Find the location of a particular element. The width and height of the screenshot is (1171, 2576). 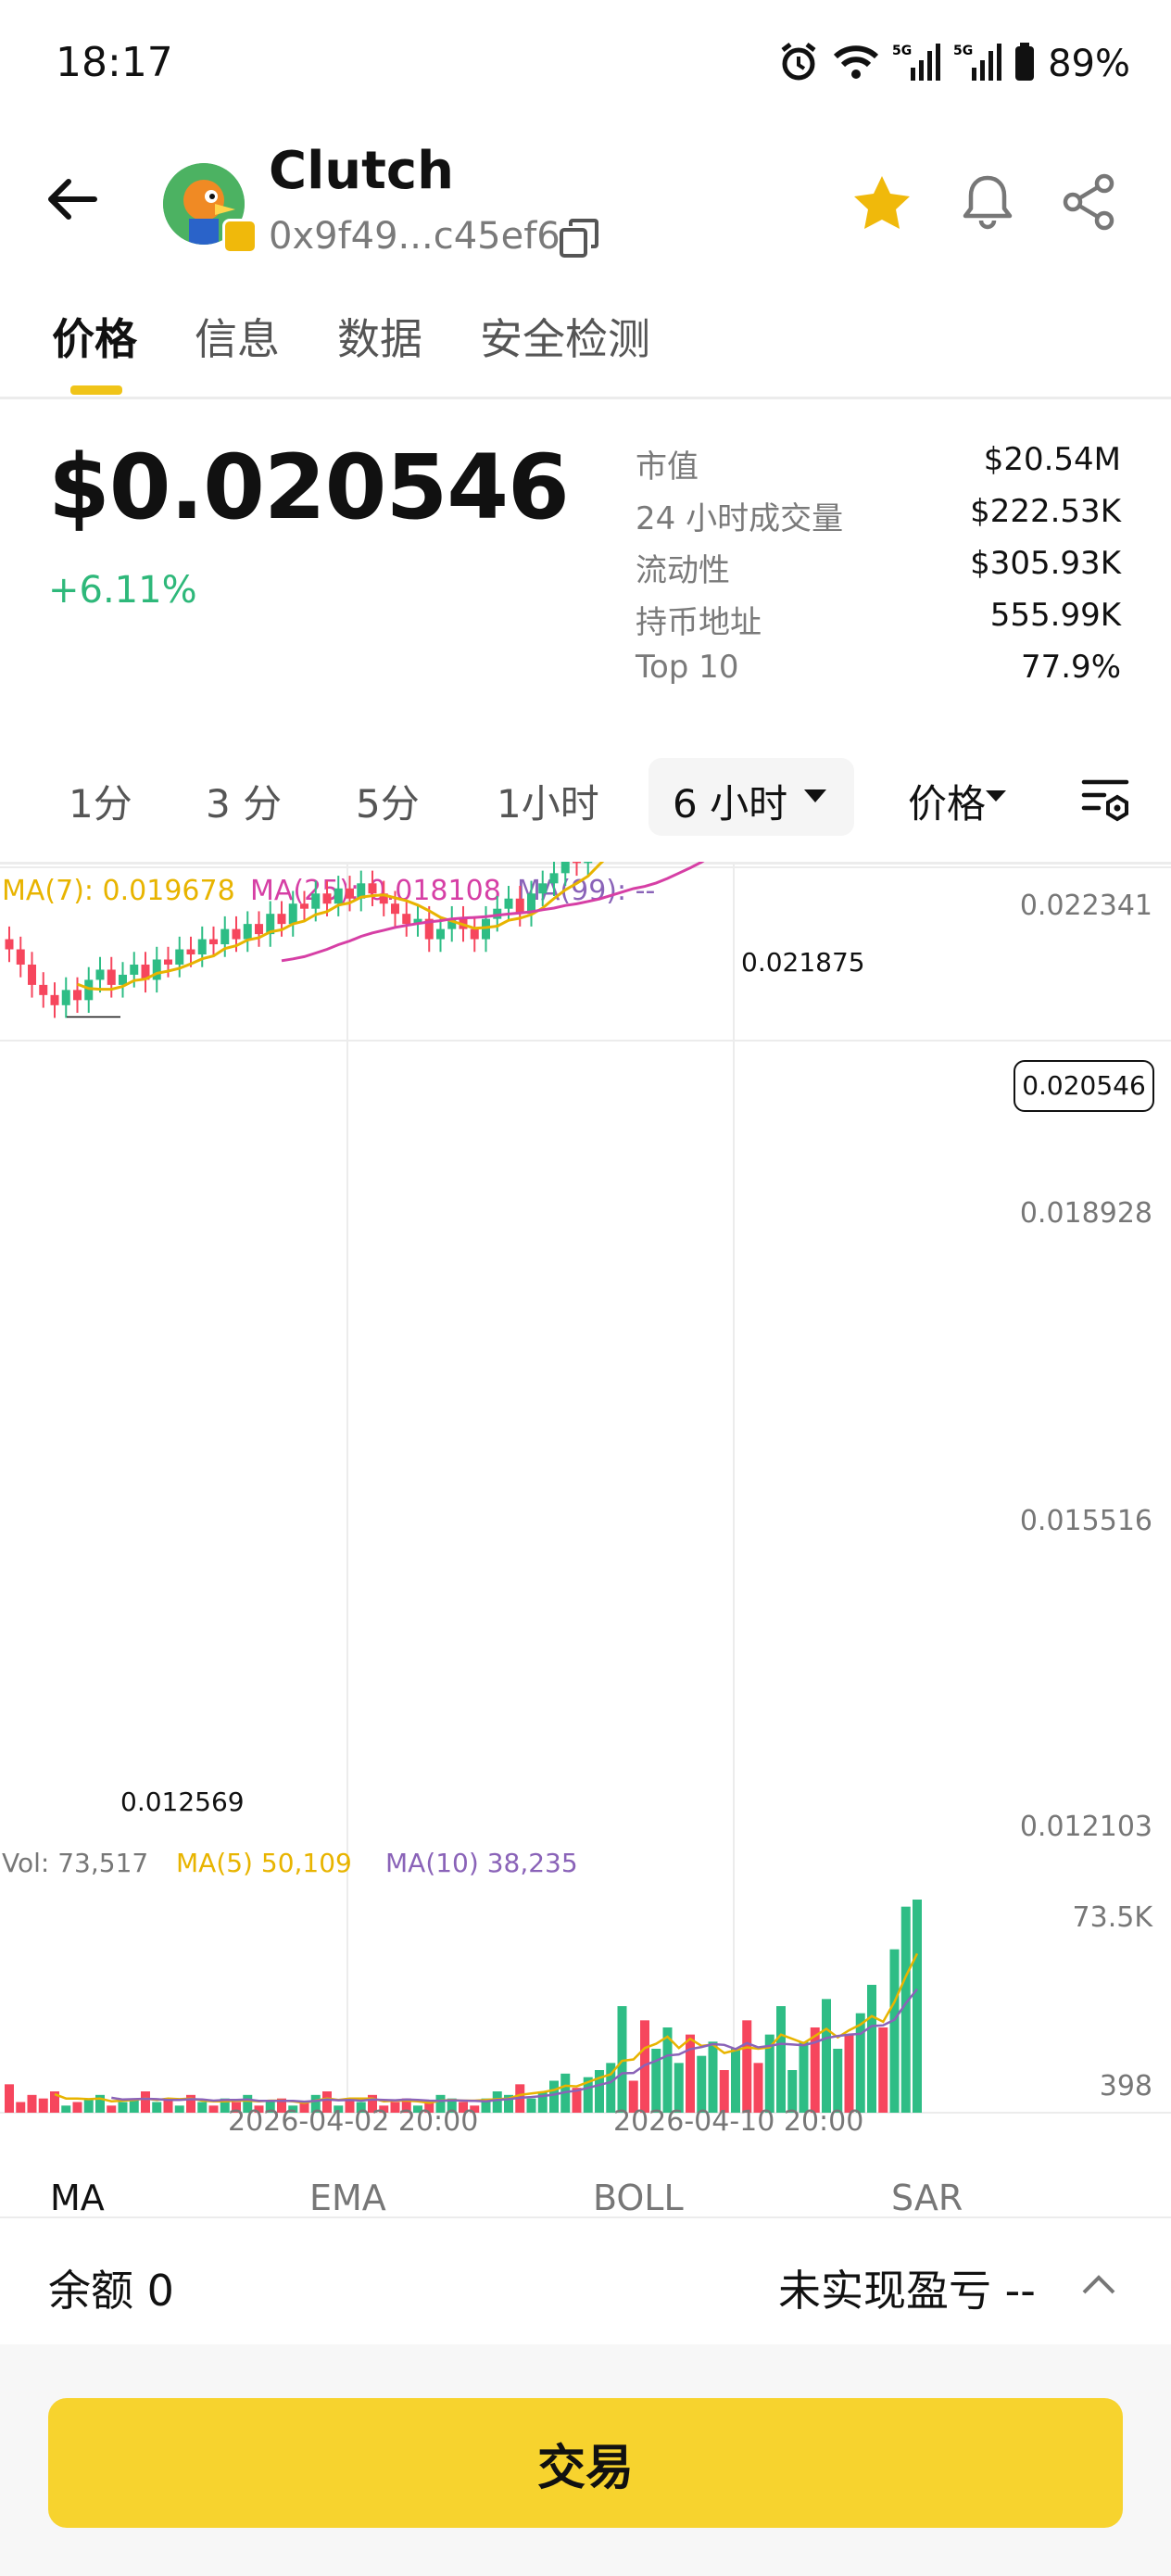

price-mode-dropdown: 价格 is located at coordinates (948, 804).